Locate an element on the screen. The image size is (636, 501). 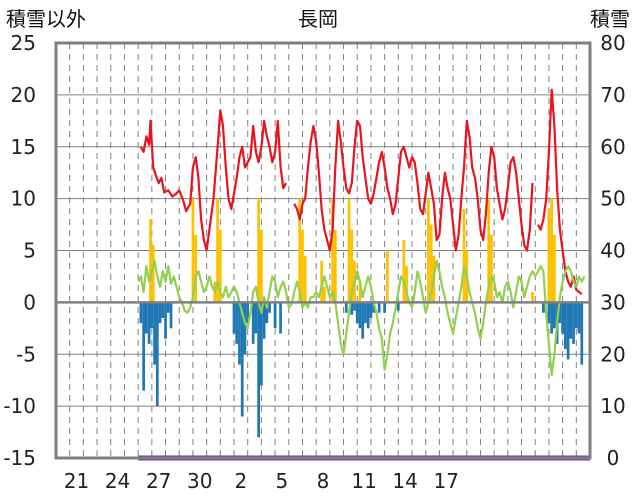
x-tick-label: 5 is located at coordinates (282, 481).